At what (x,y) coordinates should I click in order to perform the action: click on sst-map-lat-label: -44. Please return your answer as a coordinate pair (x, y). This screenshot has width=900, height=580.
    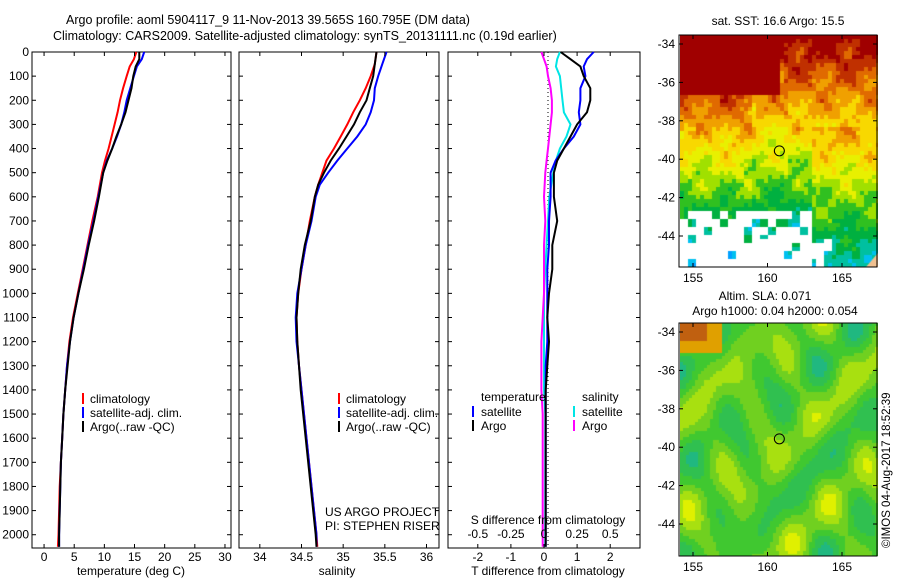
    Looking at the image, I should click on (667, 236).